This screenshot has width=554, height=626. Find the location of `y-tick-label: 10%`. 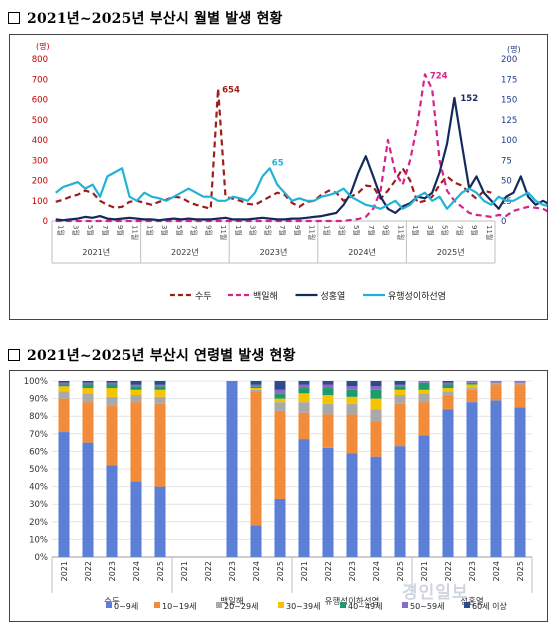

y-tick-label: 10% is located at coordinates (38, 540).